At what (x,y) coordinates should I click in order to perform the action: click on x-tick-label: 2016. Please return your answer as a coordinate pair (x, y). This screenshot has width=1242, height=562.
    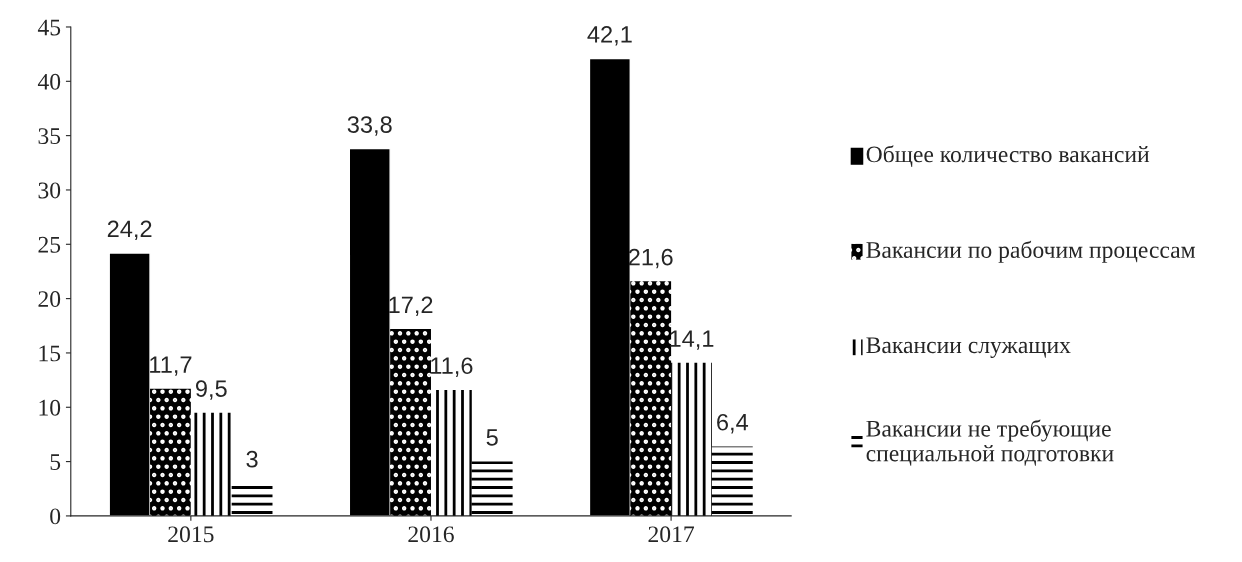
    Looking at the image, I should click on (431, 534).